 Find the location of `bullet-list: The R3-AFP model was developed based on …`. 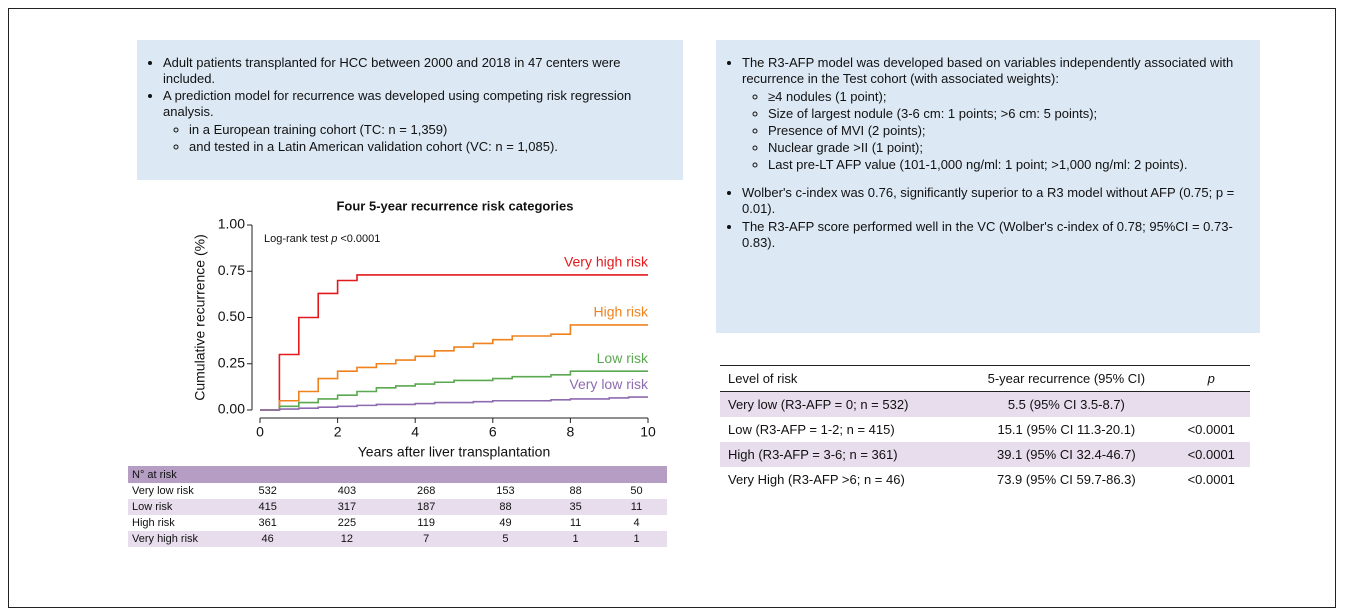

bullet-list: The R3-AFP model was developed based on … is located at coordinates (980, 153).